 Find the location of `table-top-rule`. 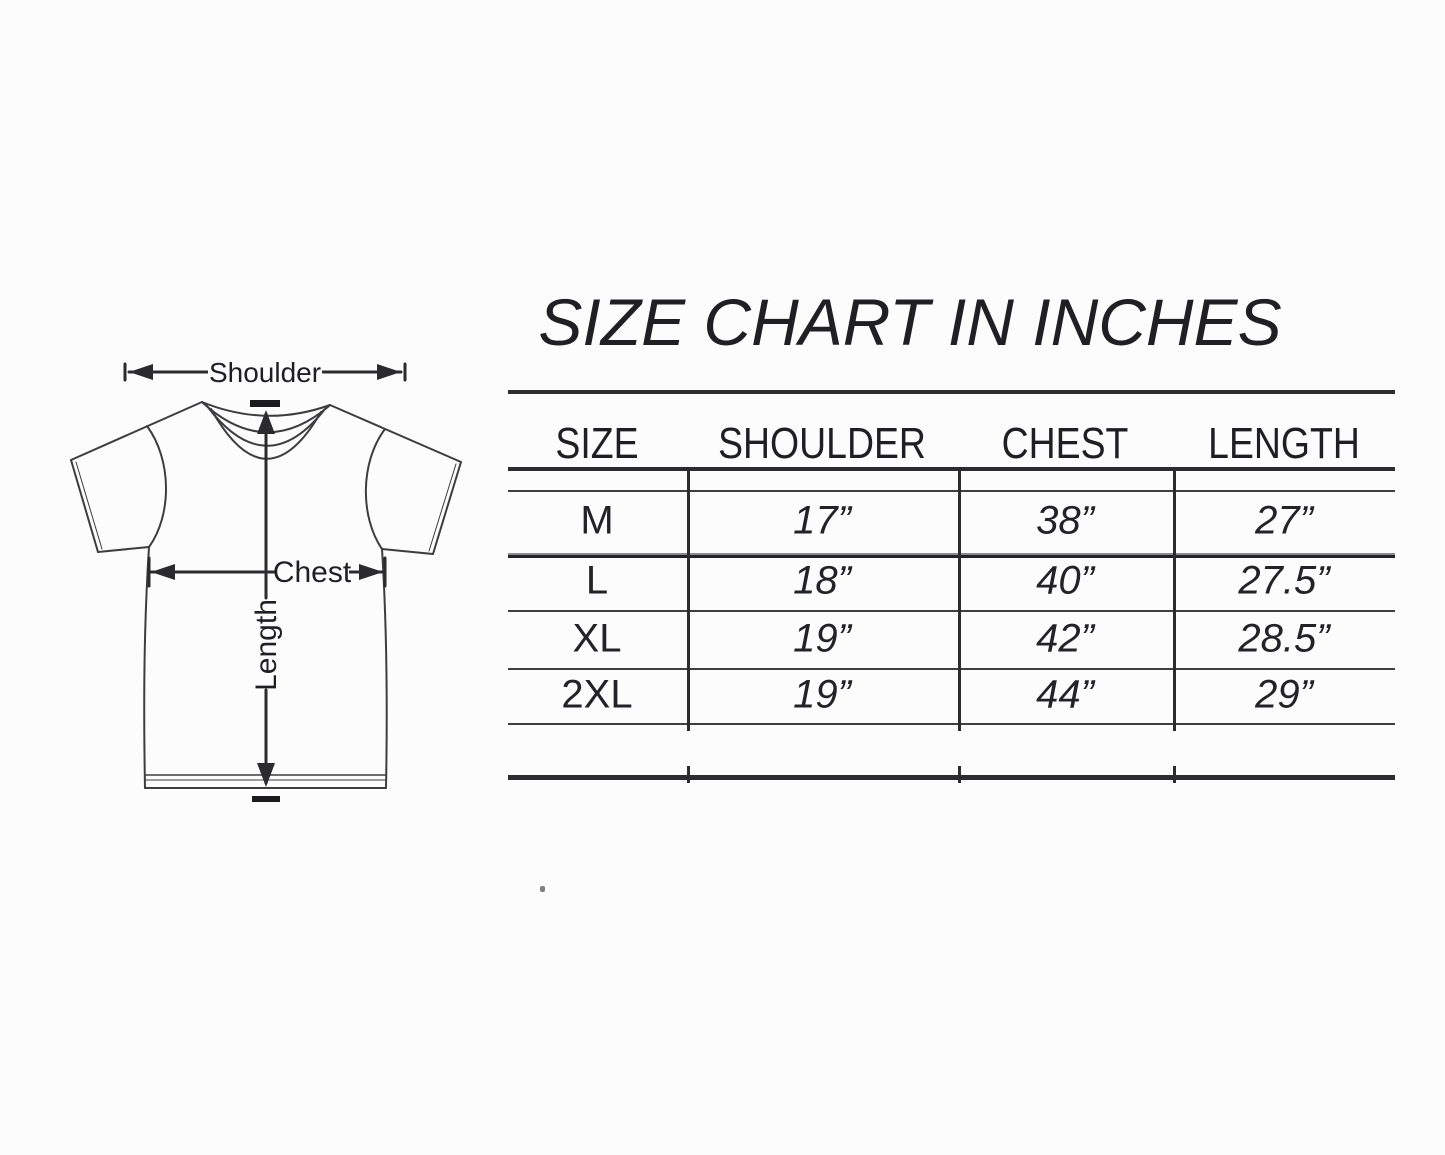

table-top-rule is located at coordinates (951, 392).